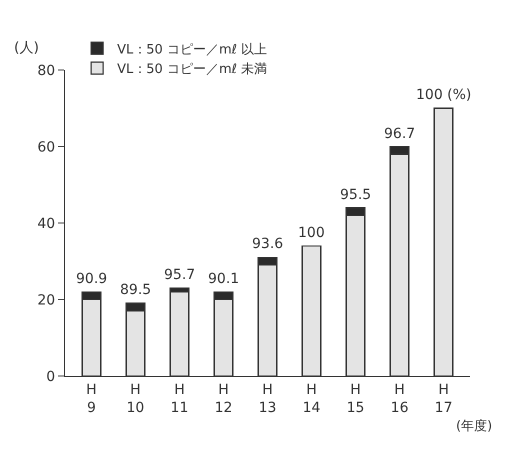  Describe the element at coordinates (268, 244) in the screenshot. I see `annotation: 93.6` at that location.